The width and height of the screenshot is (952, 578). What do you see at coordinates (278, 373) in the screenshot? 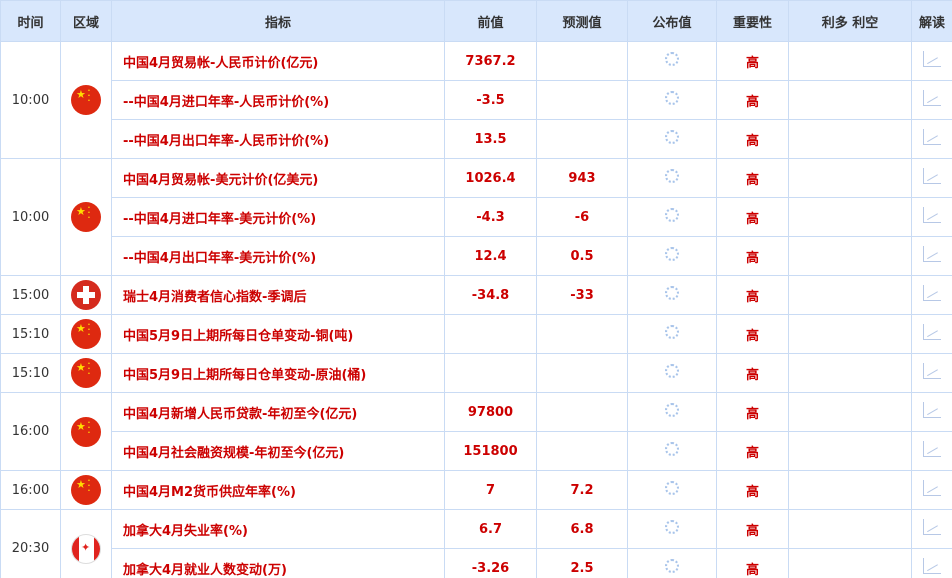
I see `indicator-name: 中国5月9日上期所每日仓单变动-原油(桶)` at bounding box center [278, 373].